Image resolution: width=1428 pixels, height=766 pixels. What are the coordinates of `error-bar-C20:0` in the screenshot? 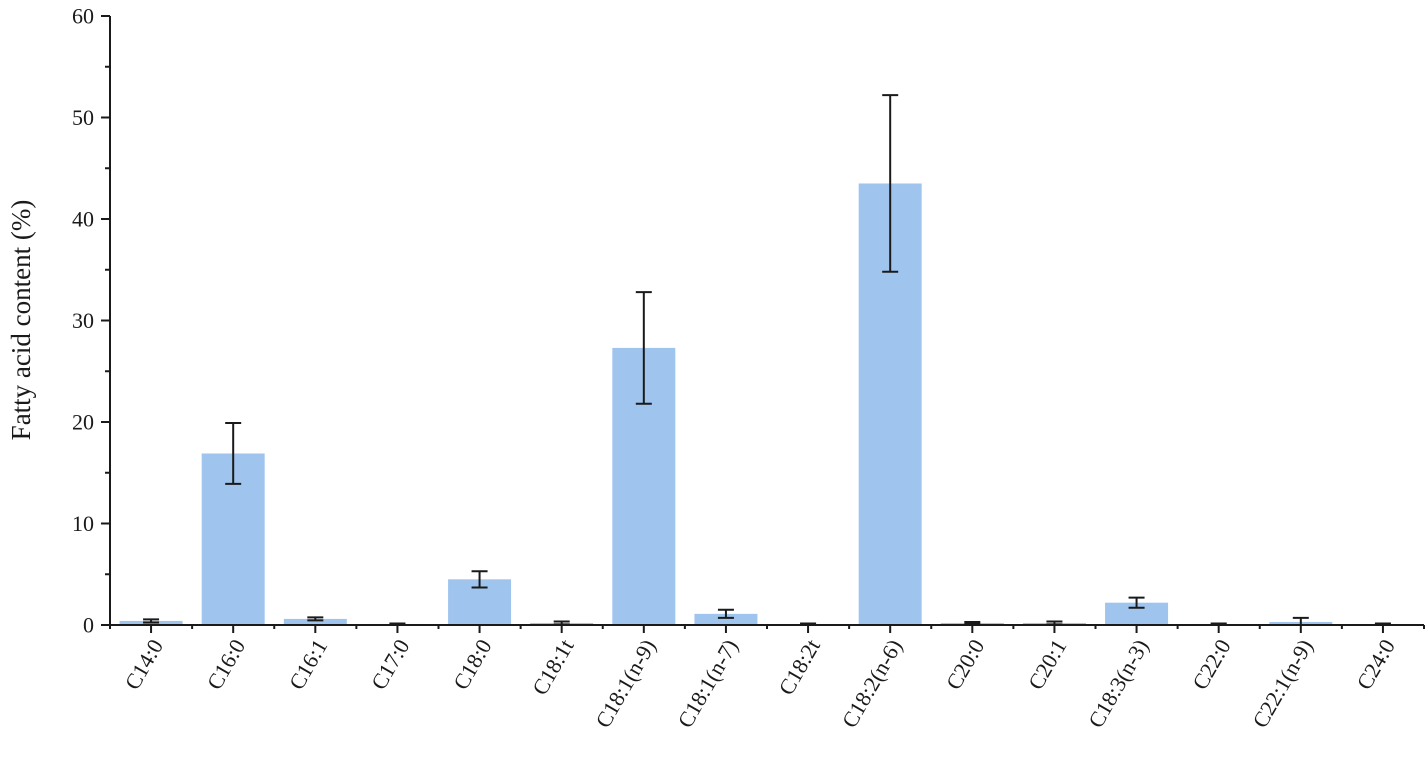 It's located at (972, 622).